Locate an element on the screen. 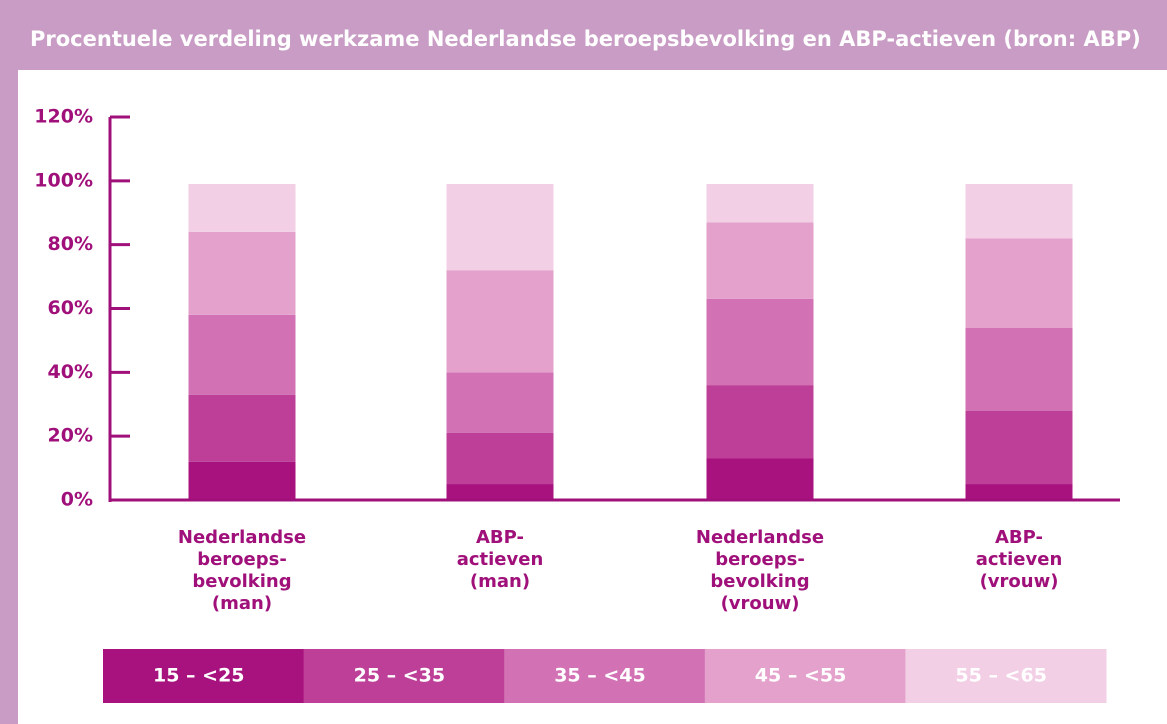 The image size is (1167, 724). legend-label: 35 – <45 is located at coordinates (600, 676).